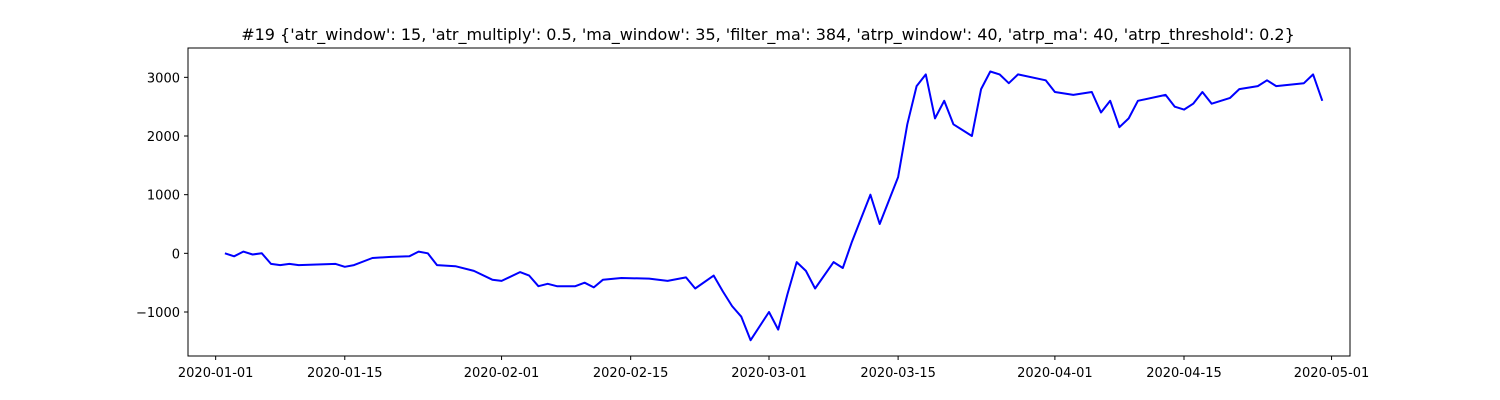 This screenshot has height=400, width=1500. I want to click on x-tick-label: 2020-01-15, so click(345, 373).